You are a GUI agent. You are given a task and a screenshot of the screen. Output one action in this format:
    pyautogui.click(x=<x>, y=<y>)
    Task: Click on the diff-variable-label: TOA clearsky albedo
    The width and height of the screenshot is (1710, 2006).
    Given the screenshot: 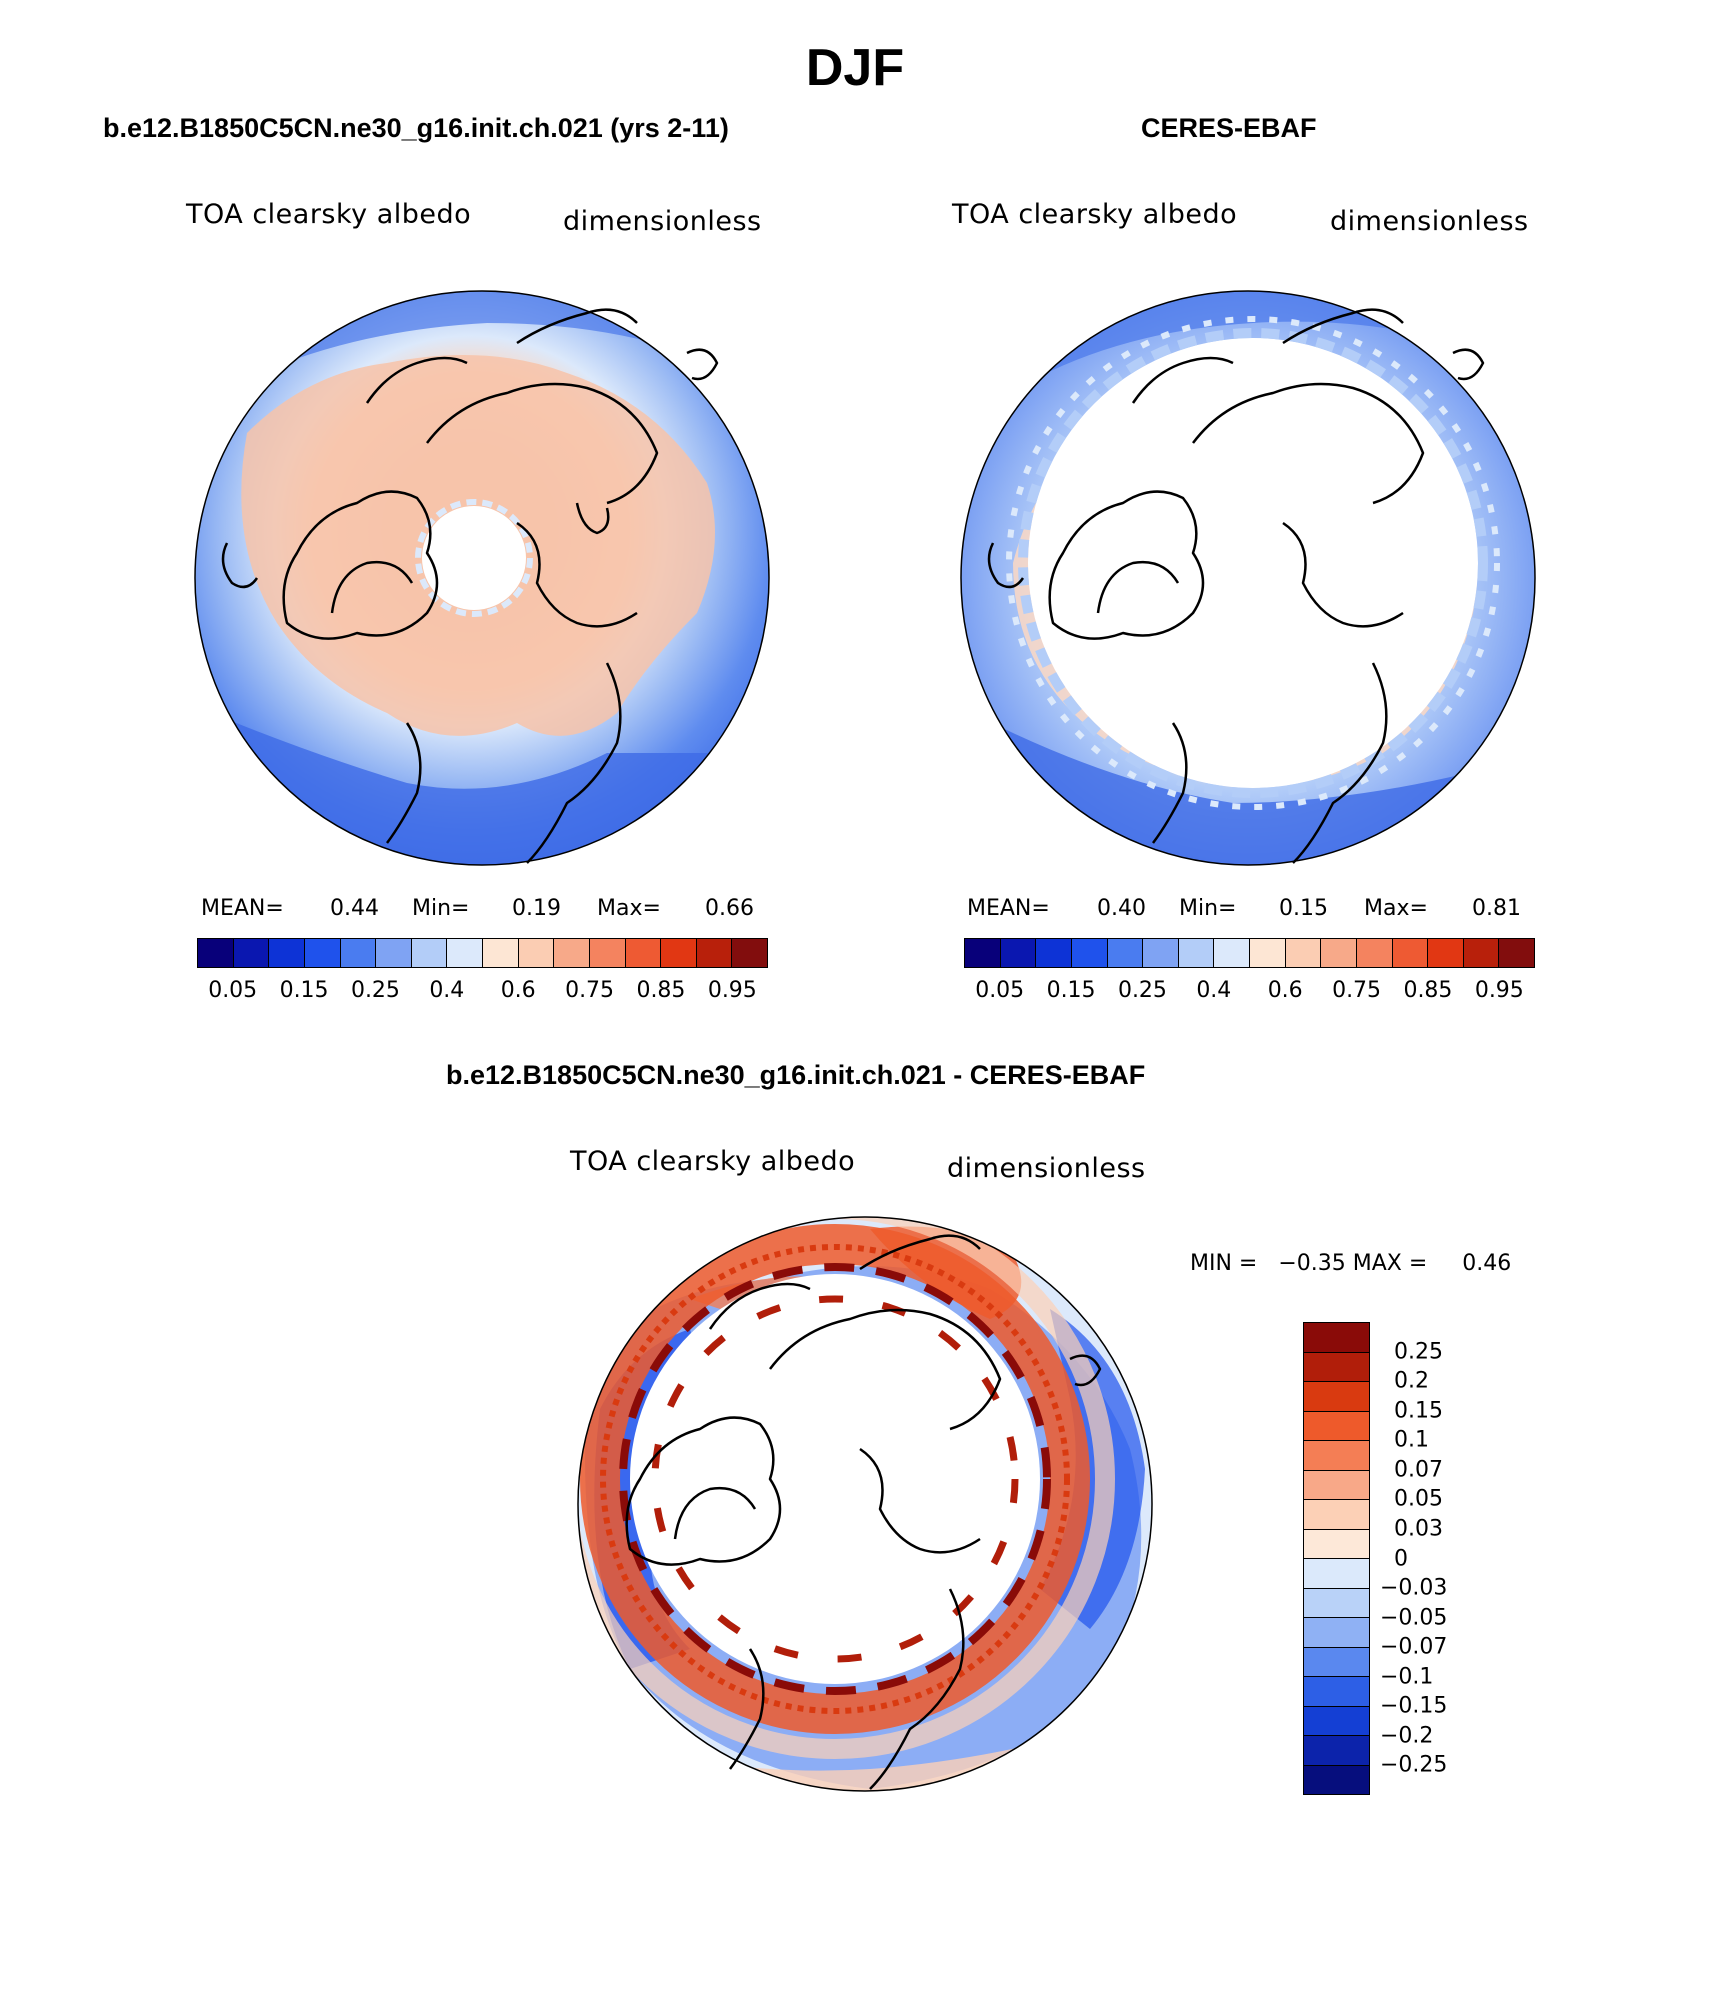 What is the action you would take?
    pyautogui.click(x=713, y=1161)
    